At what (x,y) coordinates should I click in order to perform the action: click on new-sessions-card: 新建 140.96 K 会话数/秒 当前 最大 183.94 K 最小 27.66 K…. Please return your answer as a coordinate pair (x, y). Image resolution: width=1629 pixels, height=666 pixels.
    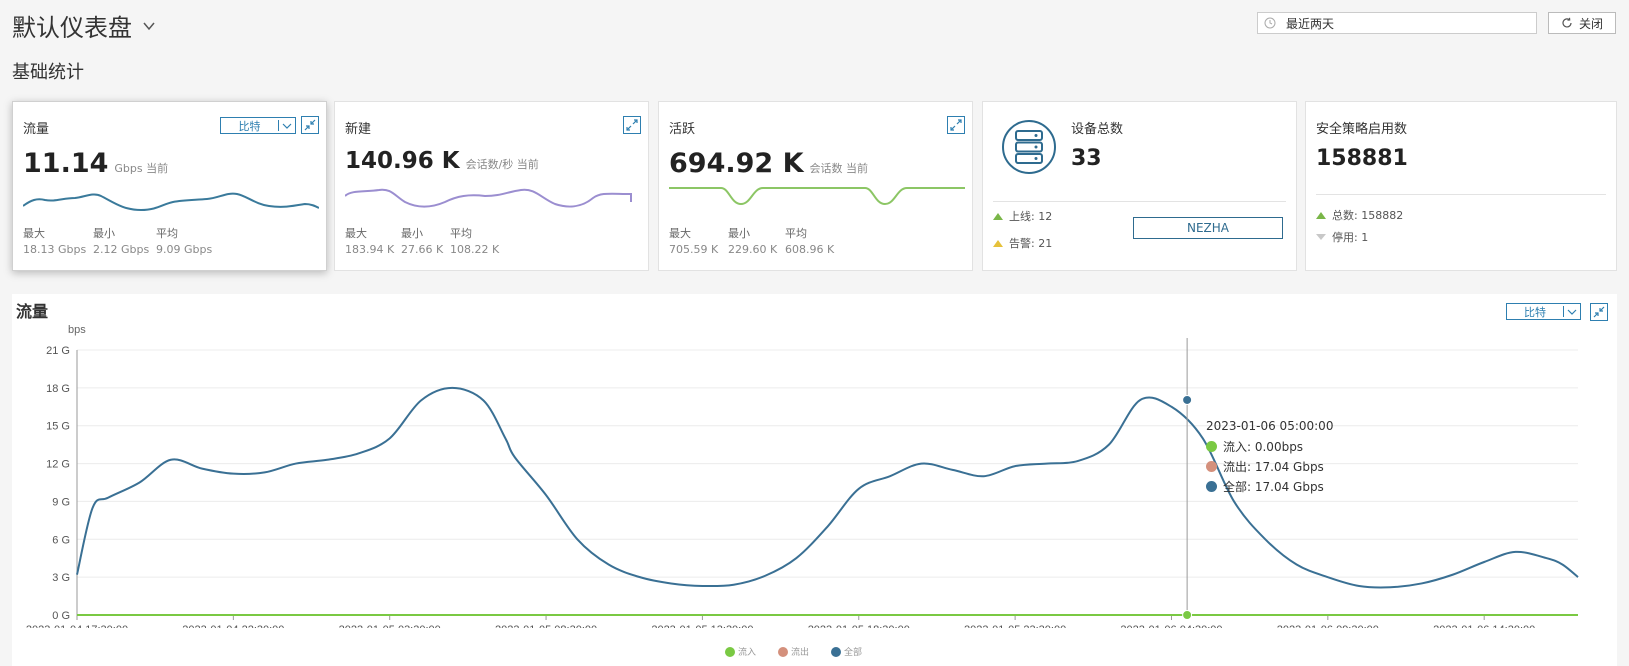
    Looking at the image, I should click on (491, 186).